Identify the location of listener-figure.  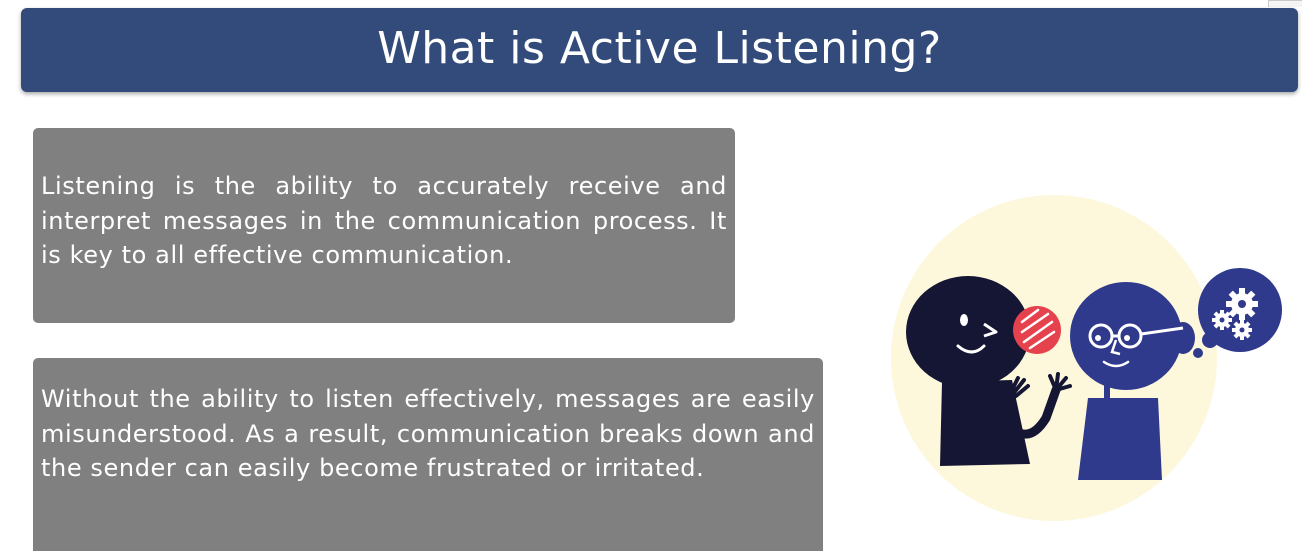
(1132, 381).